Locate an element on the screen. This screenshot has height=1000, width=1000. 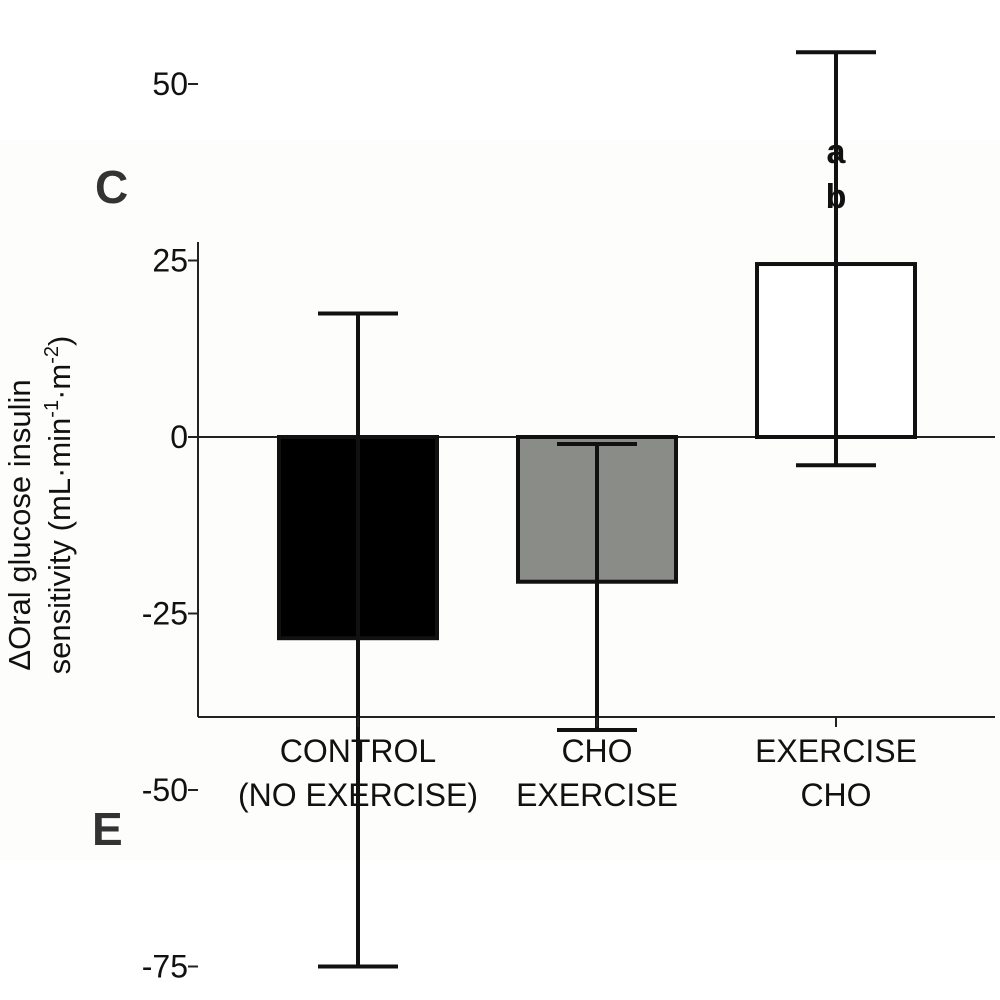
y-axis-title-line1: ΔOral glucose insulin is located at coordinates (19, 524).